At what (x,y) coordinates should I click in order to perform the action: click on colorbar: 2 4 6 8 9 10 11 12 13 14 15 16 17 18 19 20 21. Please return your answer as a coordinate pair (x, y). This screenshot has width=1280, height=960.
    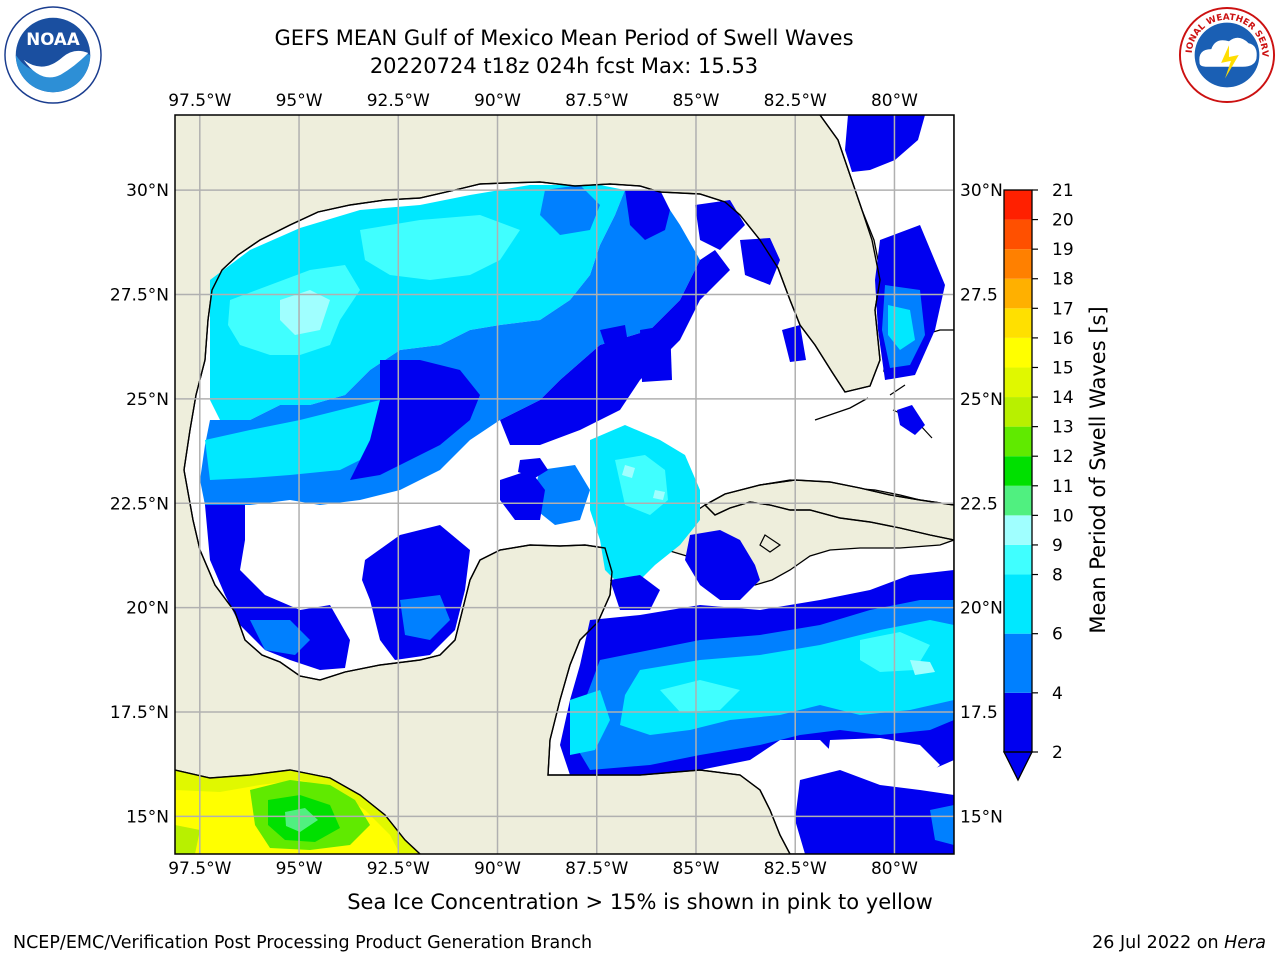
    Looking at the image, I should click on (1038, 481).